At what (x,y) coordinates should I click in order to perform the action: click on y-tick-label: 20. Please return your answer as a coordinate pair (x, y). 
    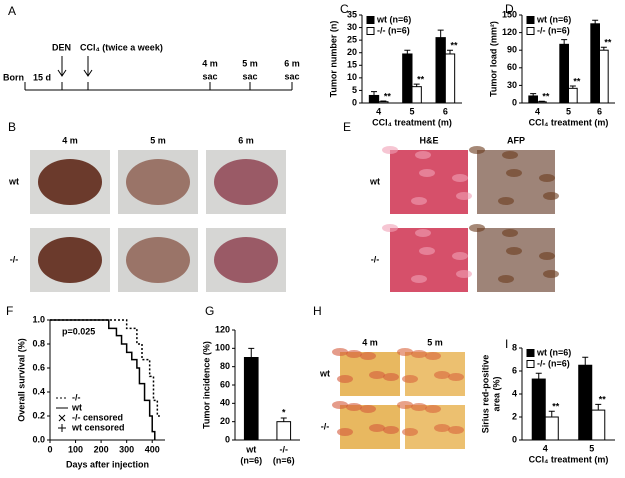
    Looking at the image, I should click on (225, 421).